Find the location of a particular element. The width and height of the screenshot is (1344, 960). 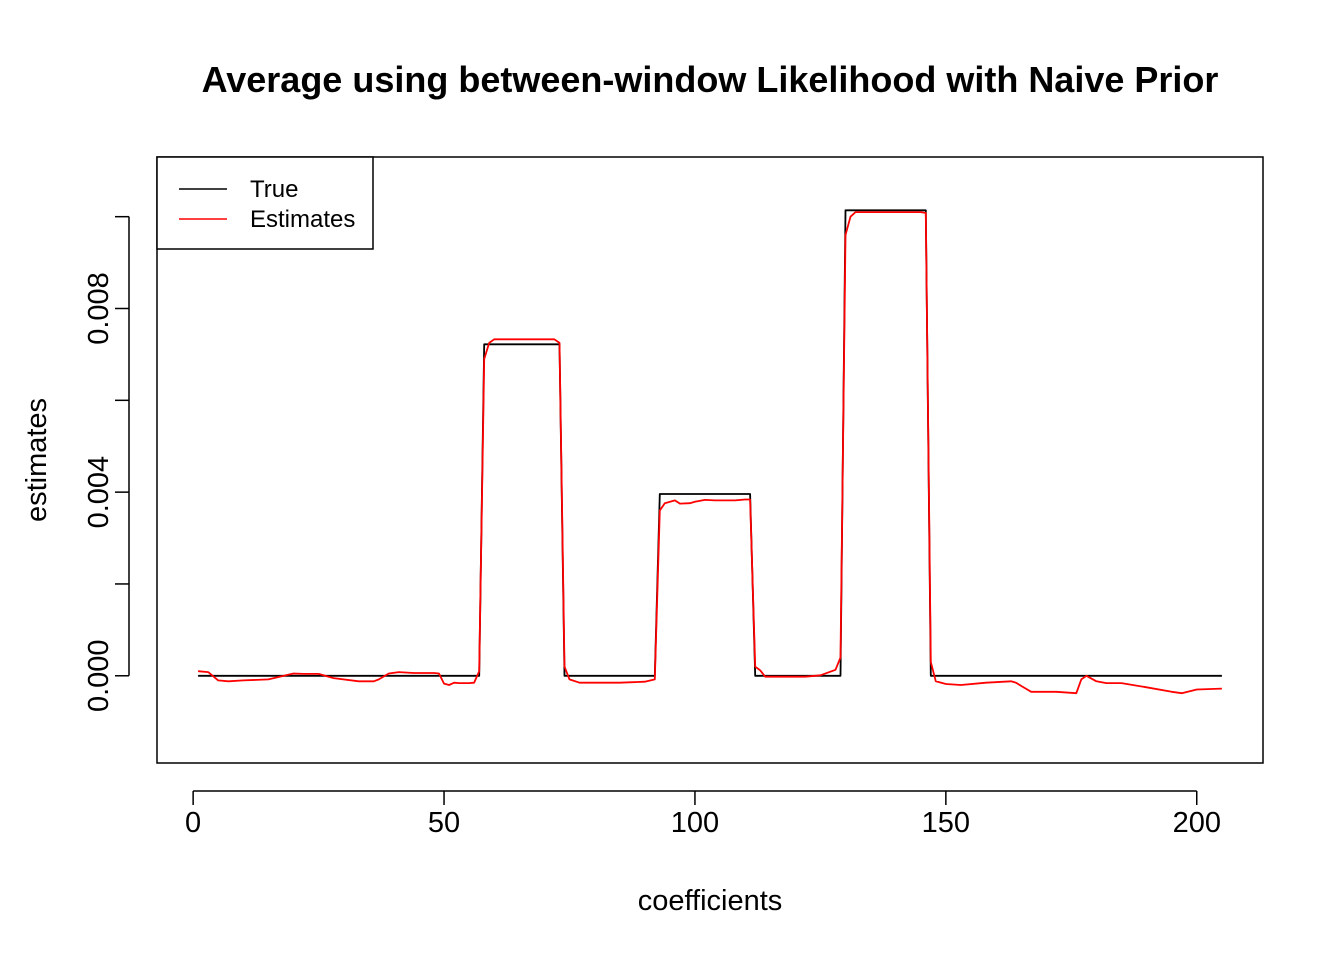

y-tick-label: 0.000 is located at coordinates (99, 675).